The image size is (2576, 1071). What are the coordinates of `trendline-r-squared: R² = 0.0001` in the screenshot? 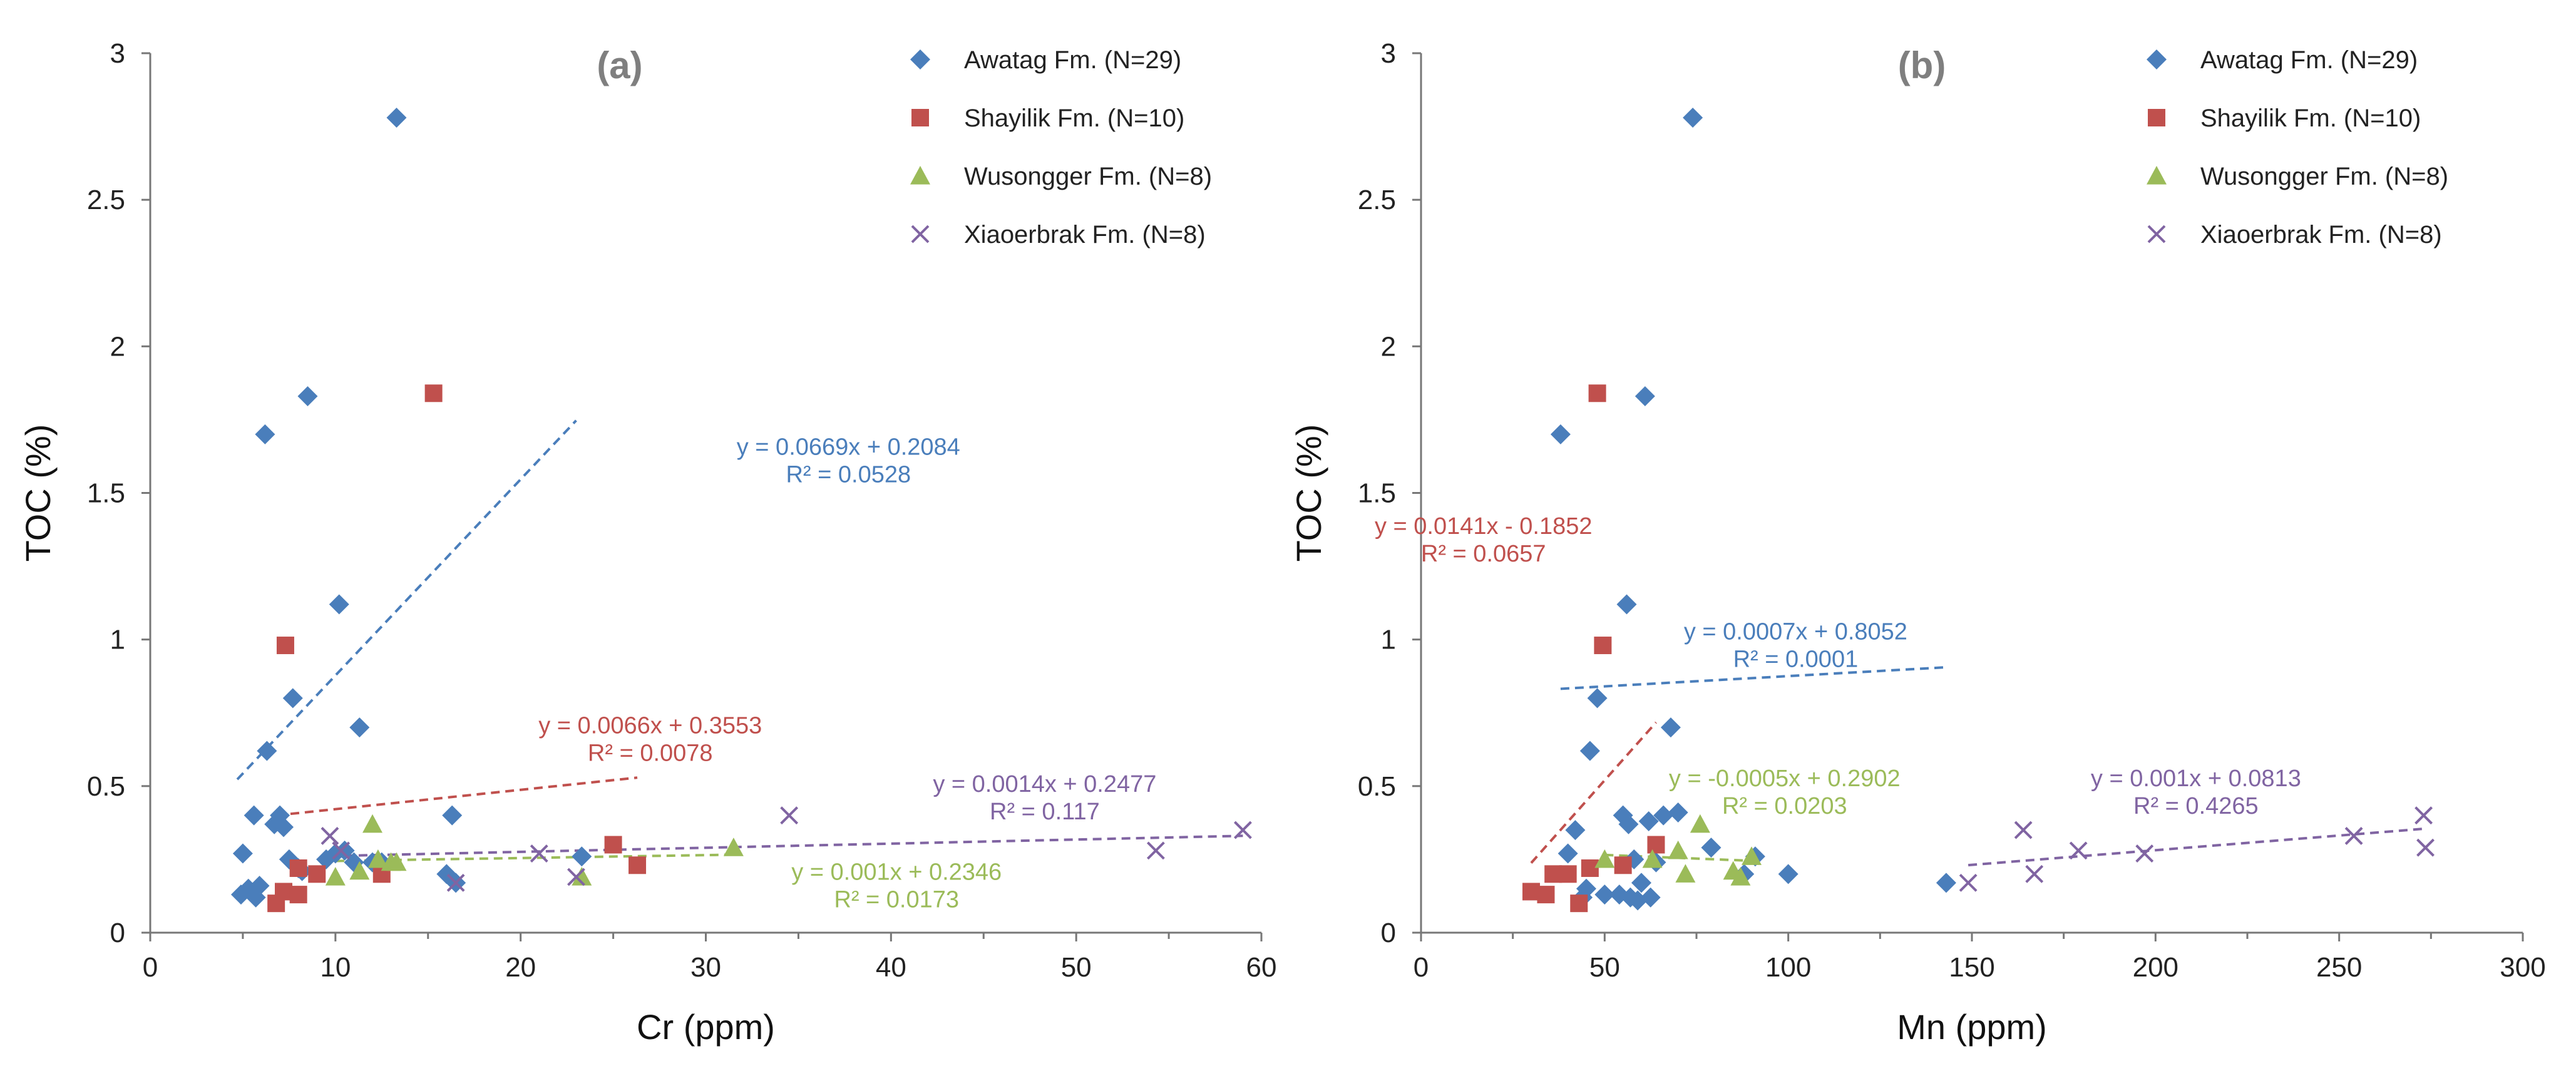 It's located at (1796, 660).